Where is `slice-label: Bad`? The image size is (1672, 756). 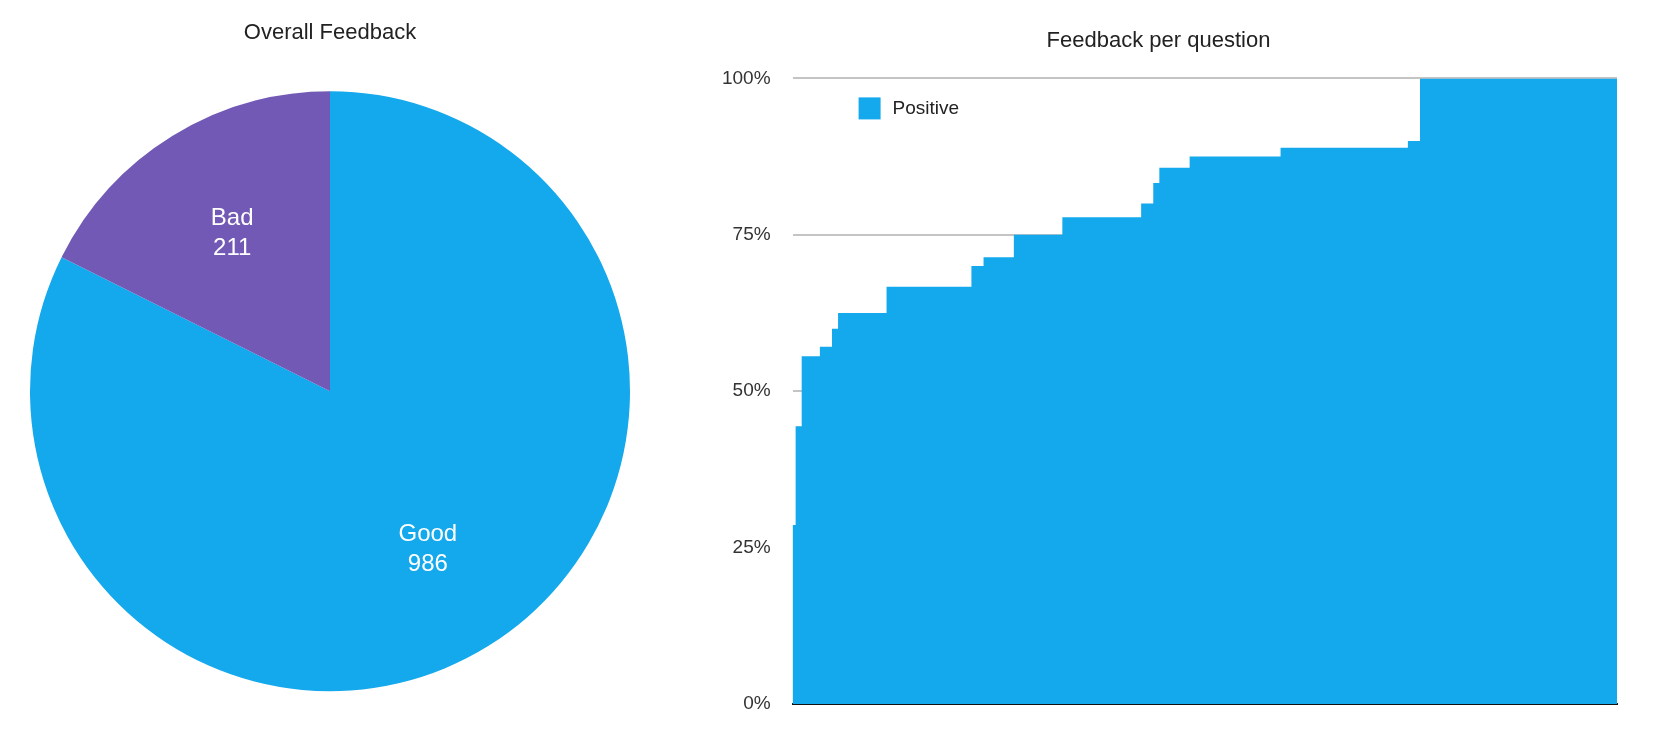 slice-label: Bad is located at coordinates (232, 216).